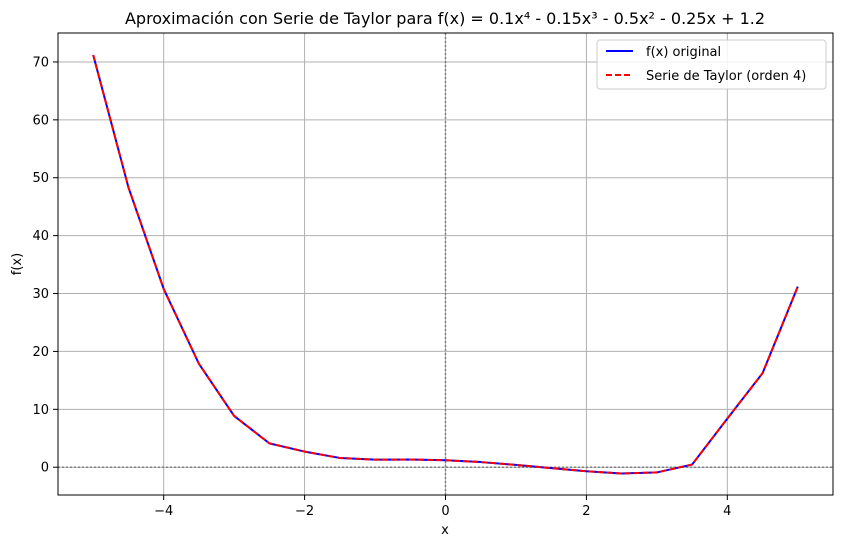  I want to click on y-tick-label: 70, so click(40, 62).